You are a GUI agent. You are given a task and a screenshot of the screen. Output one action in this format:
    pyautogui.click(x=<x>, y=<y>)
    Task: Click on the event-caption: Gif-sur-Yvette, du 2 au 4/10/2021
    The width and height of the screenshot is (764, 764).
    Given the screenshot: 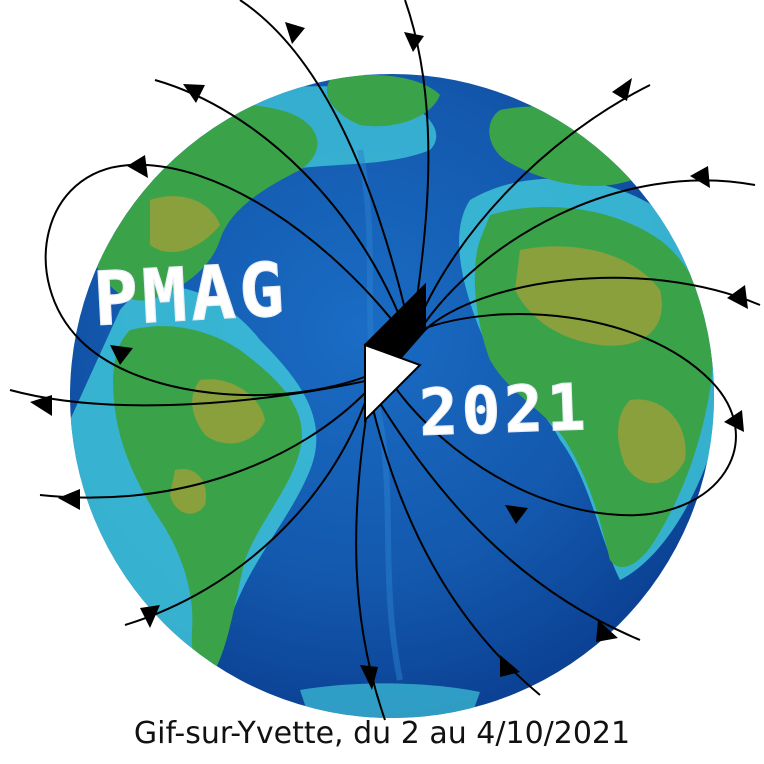 What is the action you would take?
    pyautogui.click(x=382, y=733)
    